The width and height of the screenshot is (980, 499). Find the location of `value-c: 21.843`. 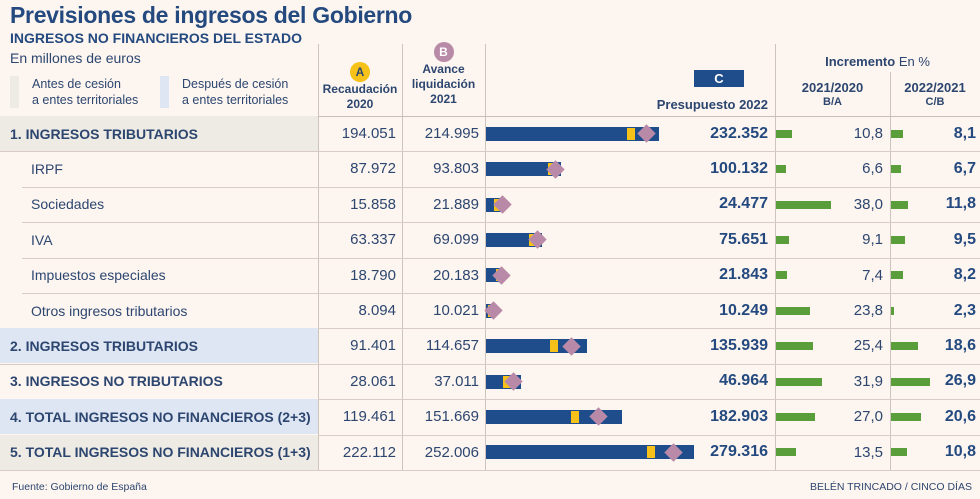

value-c: 21.843 is located at coordinates (743, 275).